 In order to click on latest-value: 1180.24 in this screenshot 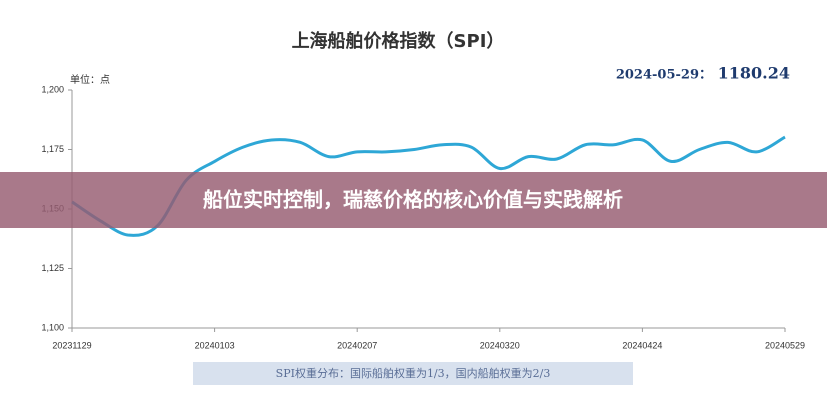, I will do `click(754, 73)`.